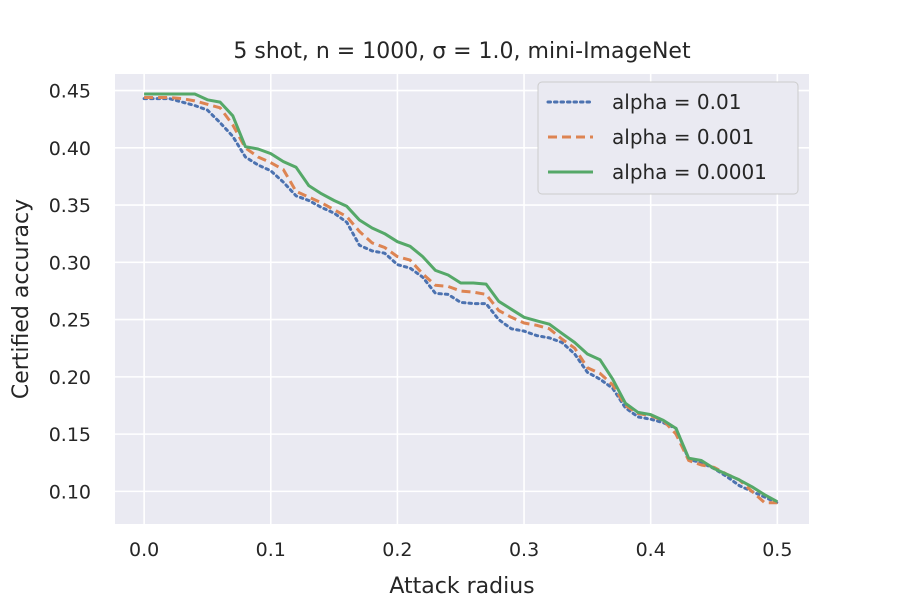 The width and height of the screenshot is (900, 600). Describe the element at coordinates (683, 137) in the screenshot. I see `legend-label-2: alpha = 0.001` at that location.